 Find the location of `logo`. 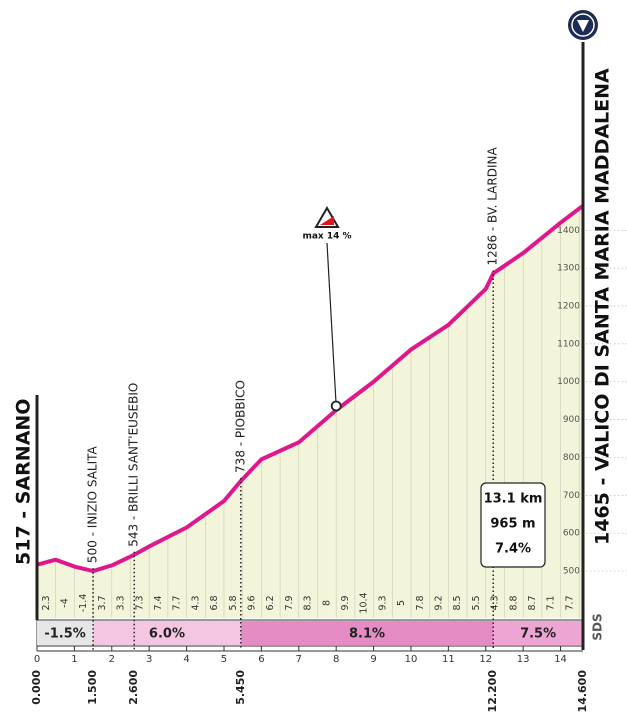

logo is located at coordinates (583, 25).